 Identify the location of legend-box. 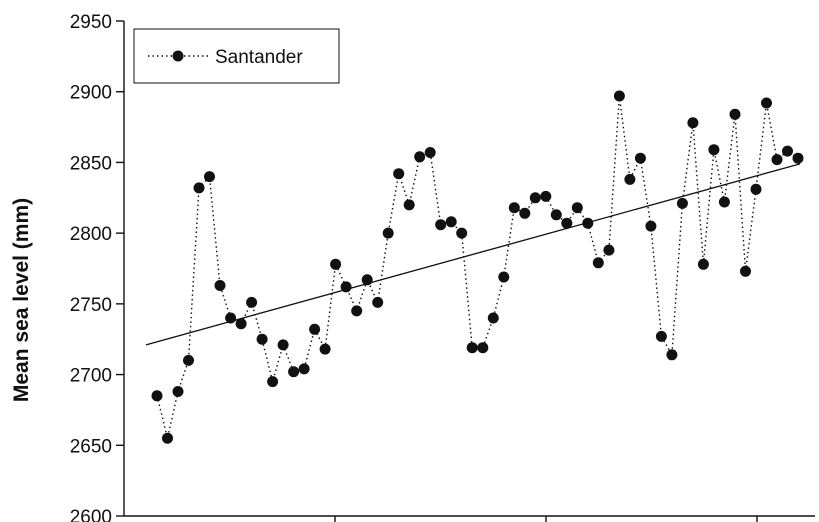
(236, 56).